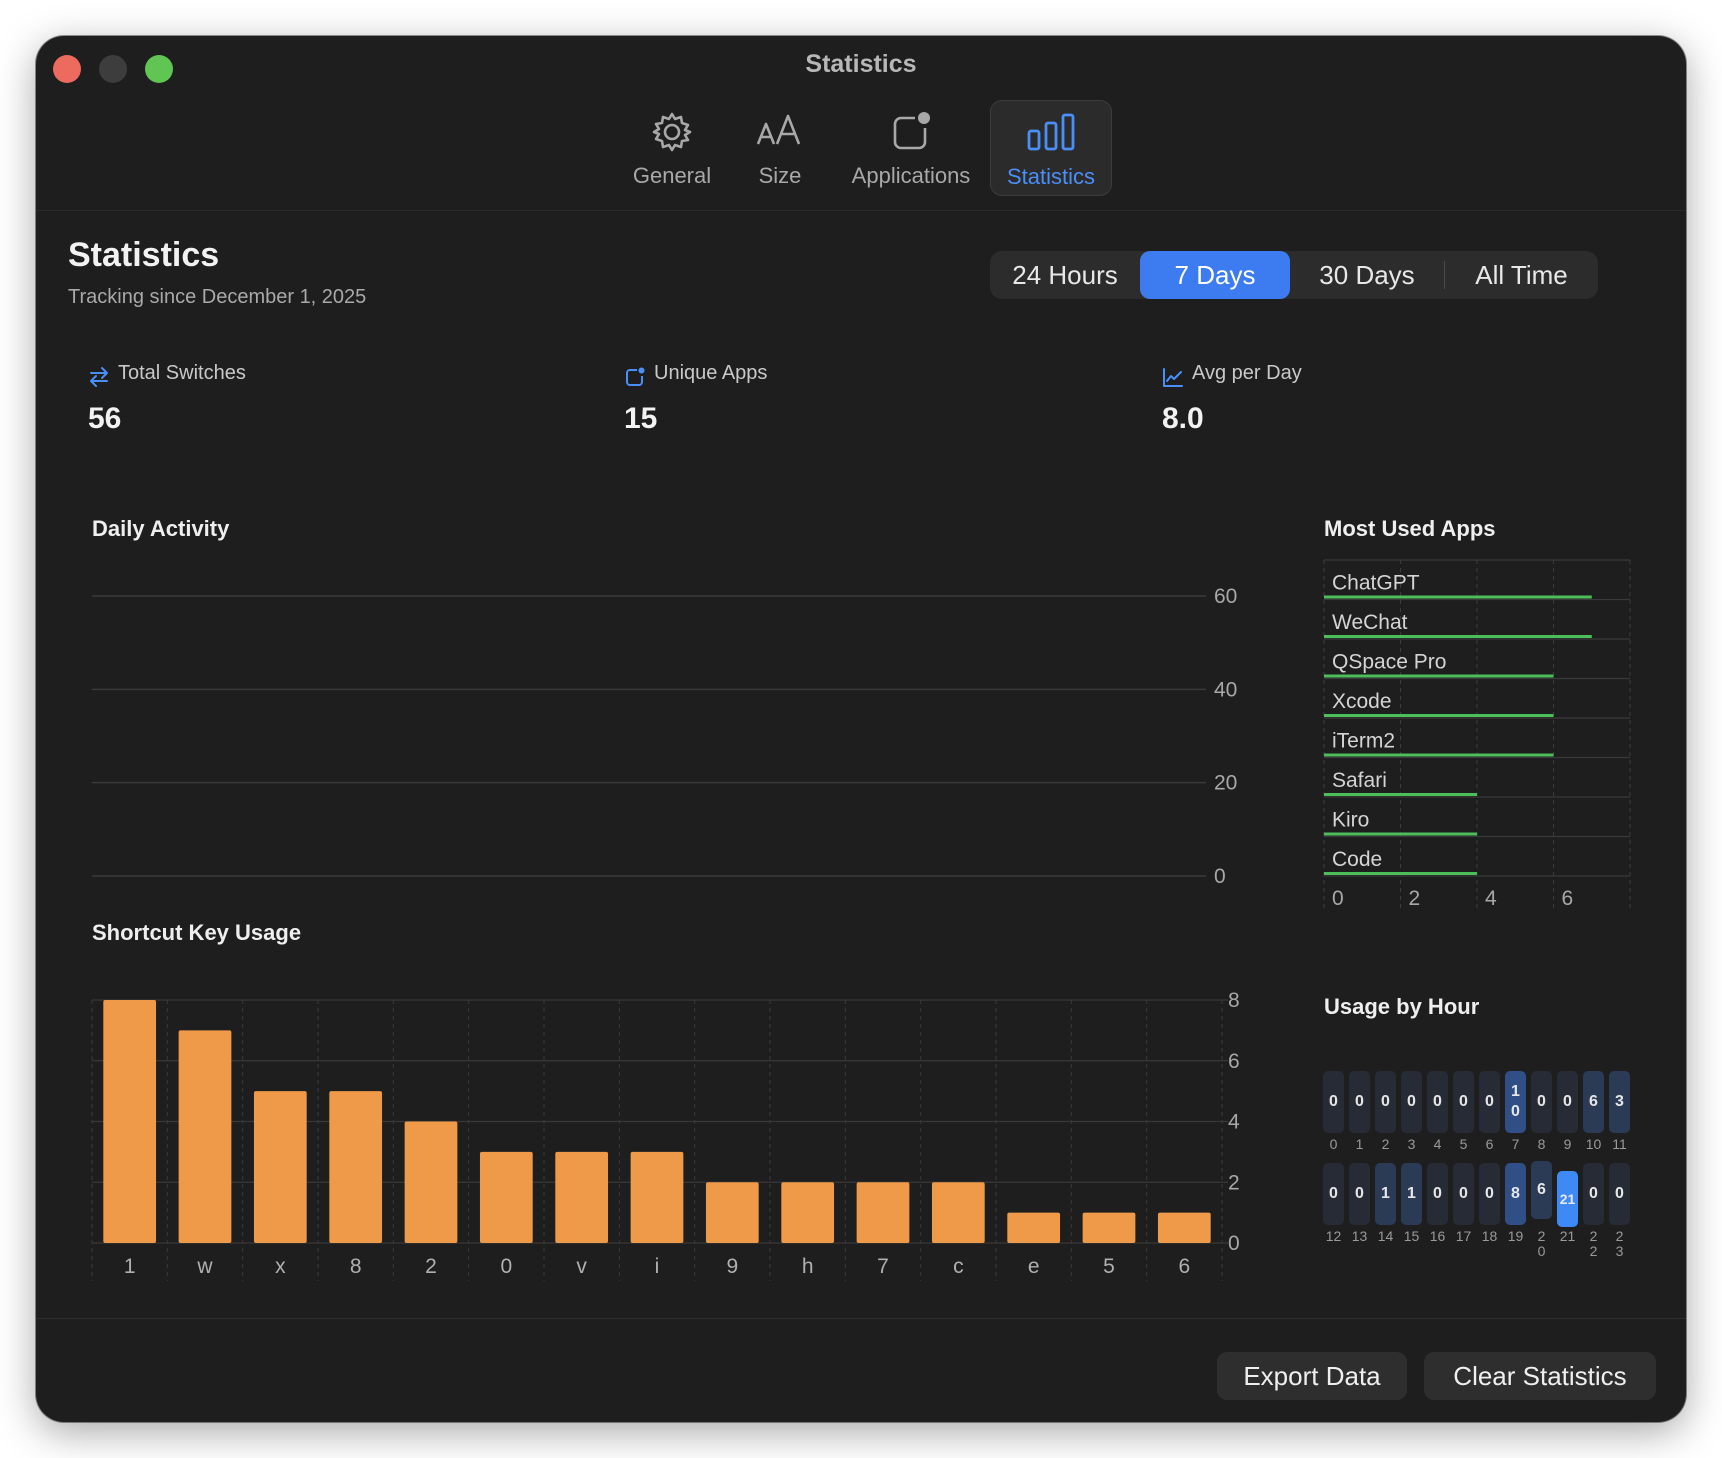 This screenshot has height=1458, width=1722. Describe the element at coordinates (1444, 275) in the screenshot. I see `segment-divider` at that location.